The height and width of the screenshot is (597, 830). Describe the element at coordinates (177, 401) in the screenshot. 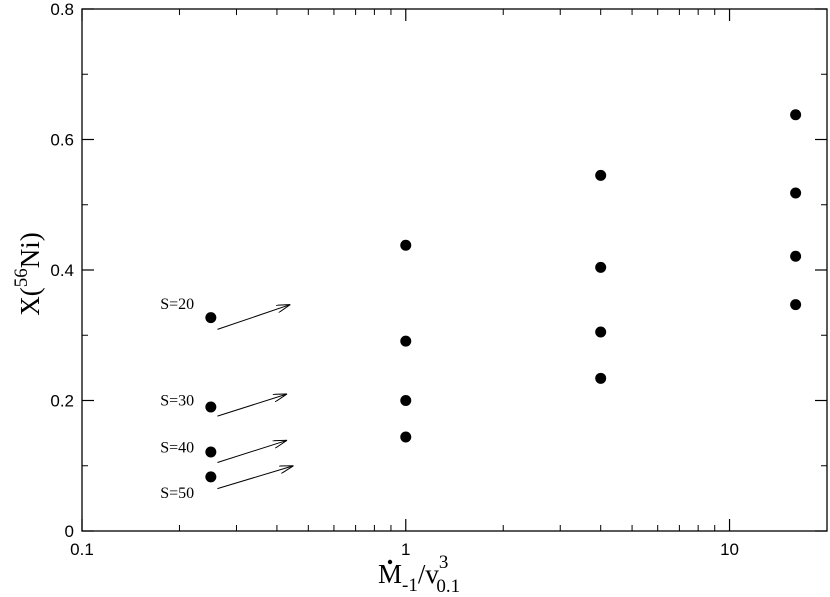

I see `annotation-label: S=30` at that location.